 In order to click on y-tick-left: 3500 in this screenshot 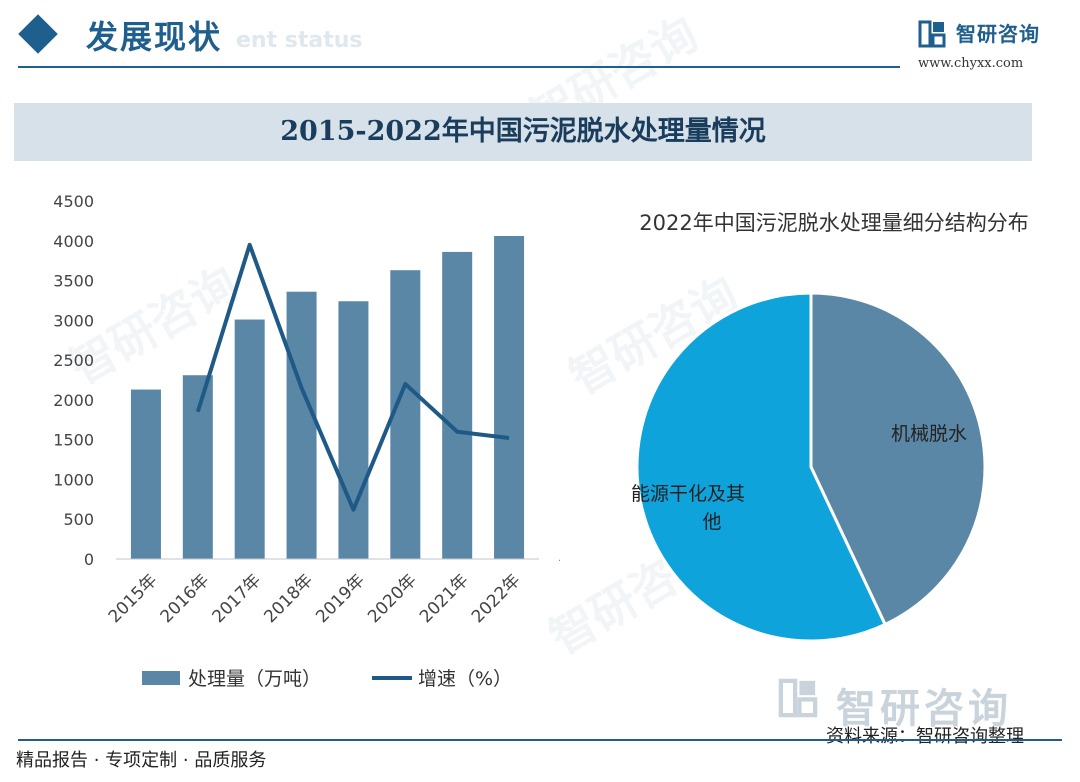, I will do `click(73, 281)`.